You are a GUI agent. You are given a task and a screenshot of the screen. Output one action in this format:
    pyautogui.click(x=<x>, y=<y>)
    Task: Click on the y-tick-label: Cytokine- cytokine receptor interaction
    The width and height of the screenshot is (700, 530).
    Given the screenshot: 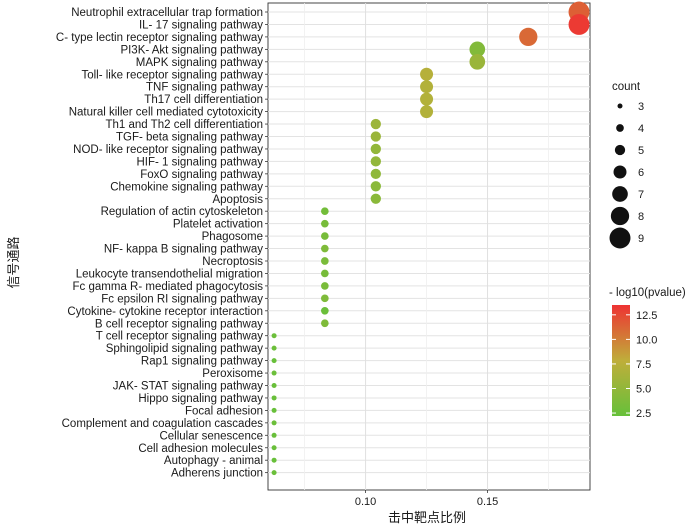 What is the action you would take?
    pyautogui.click(x=165, y=312)
    